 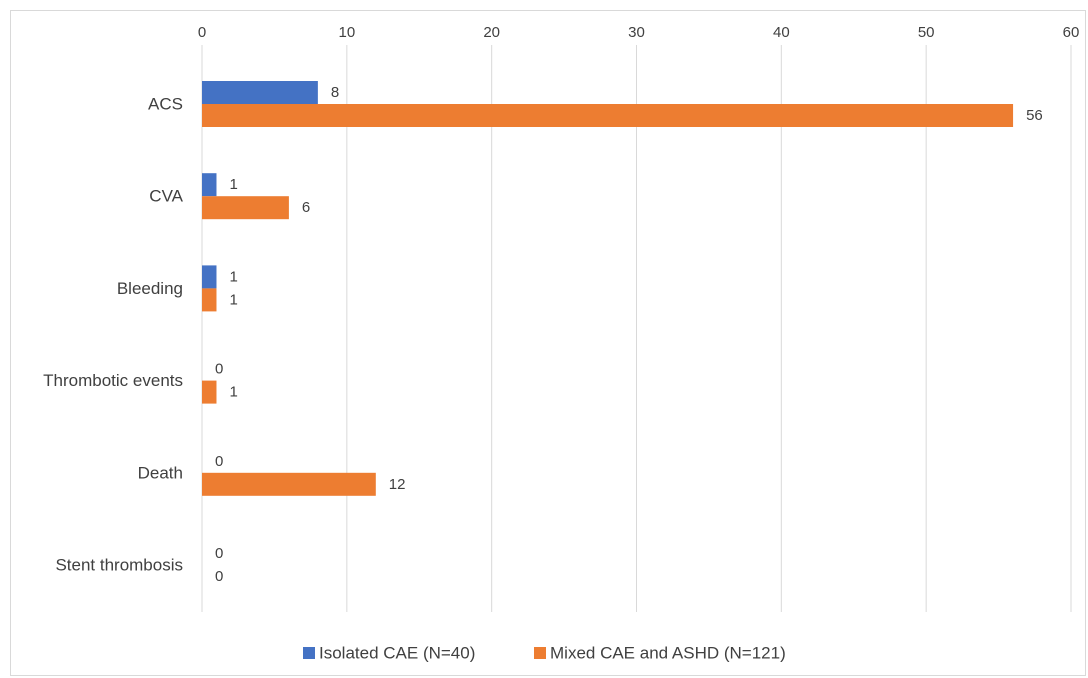 I want to click on x-tick-label: 60, so click(x=1071, y=32).